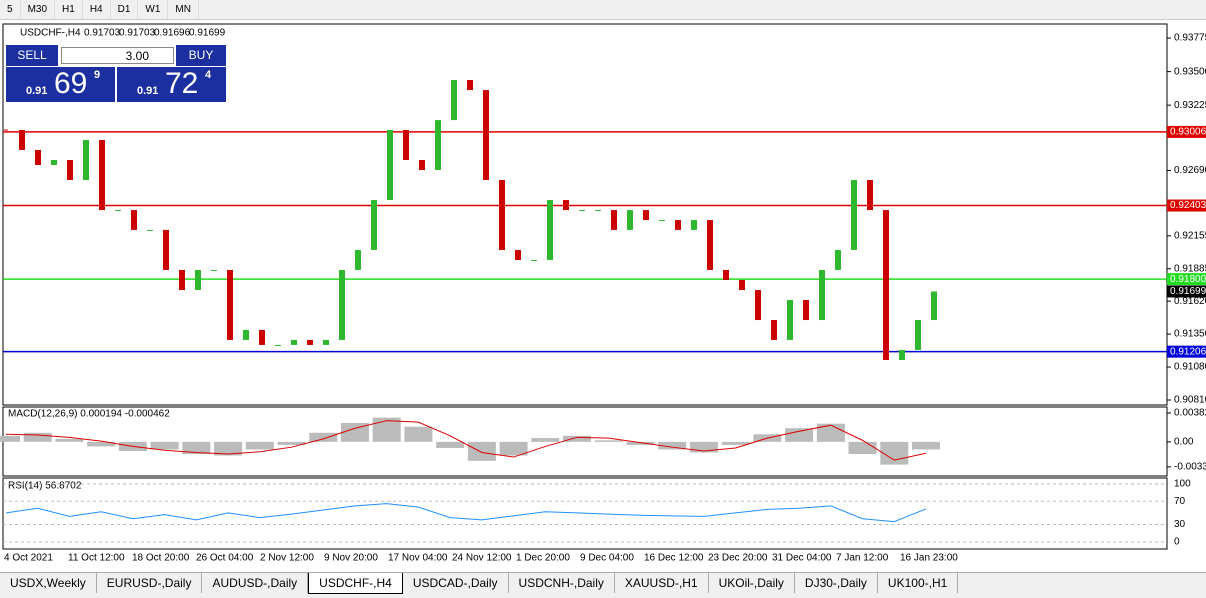  Describe the element at coordinates (355, 583) in the screenshot. I see `symbol-tab: USDCHF-,H4` at that location.